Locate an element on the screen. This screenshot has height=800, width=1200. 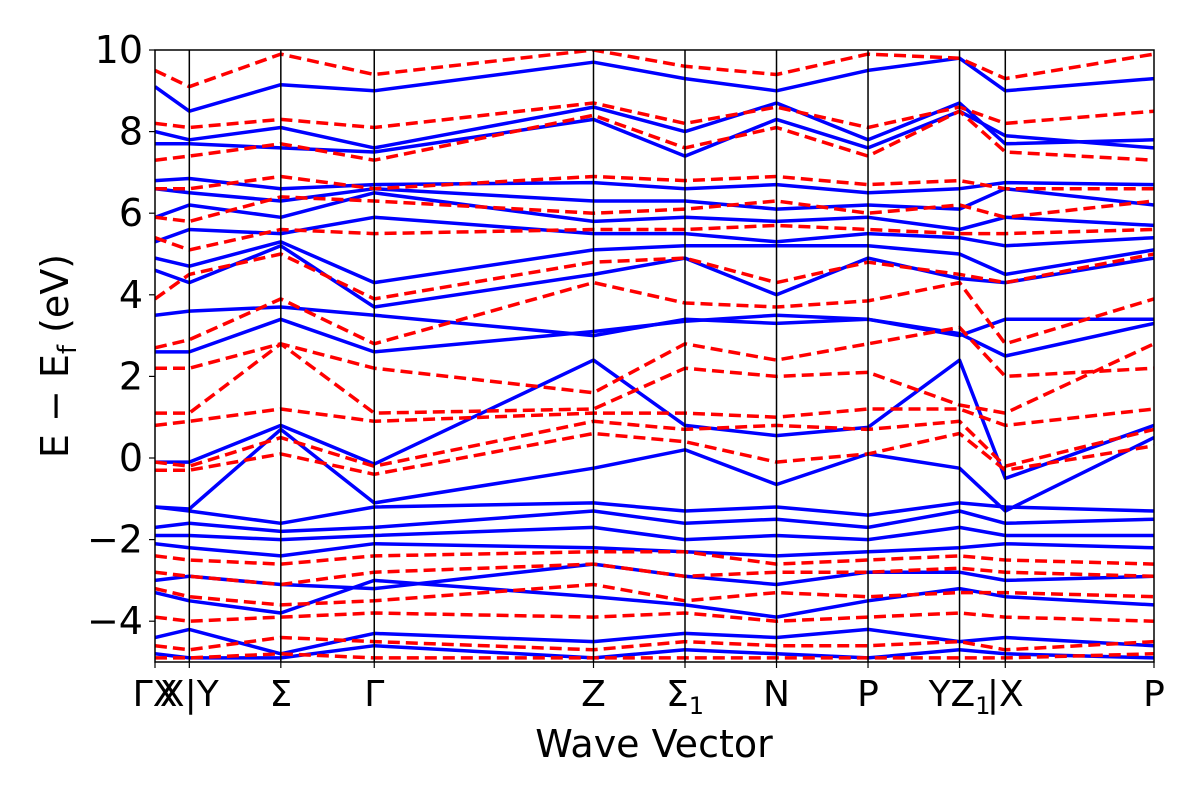
y-axis-label-unit: (eV) is located at coordinates (55, 299).